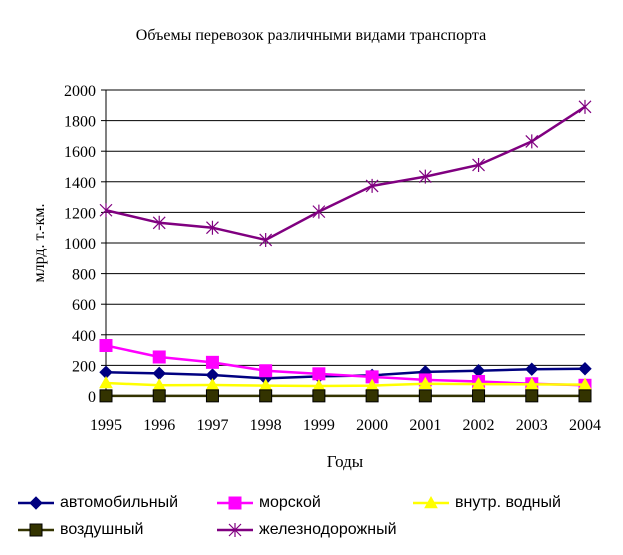  Describe the element at coordinates (212, 425) in the screenshot. I see `x-tick-label: 1997` at that location.